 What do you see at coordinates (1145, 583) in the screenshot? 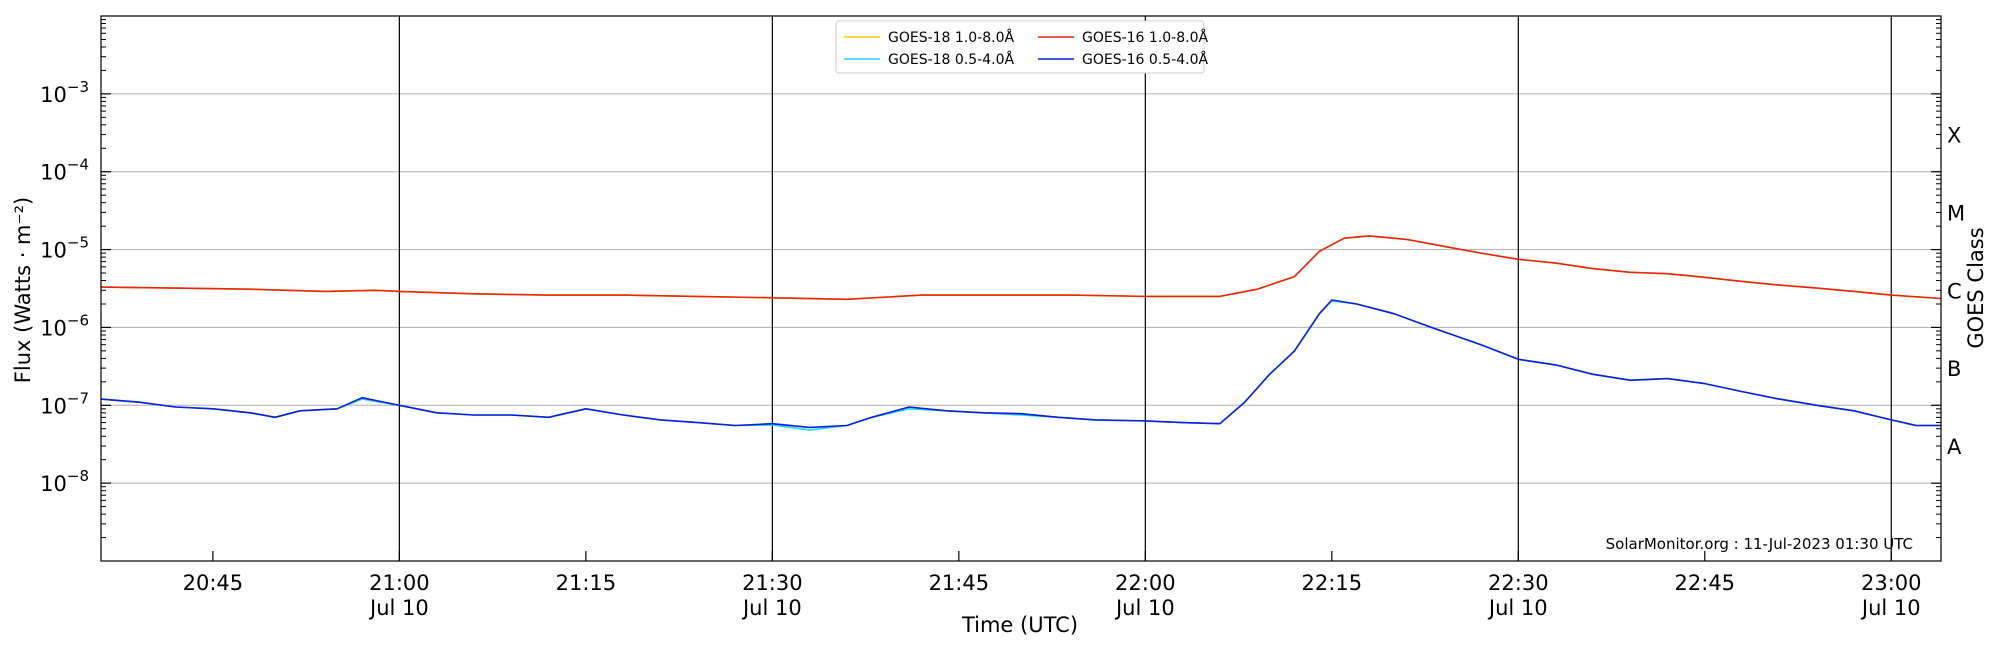
I see `x-tick-label: 22:00` at bounding box center [1145, 583].